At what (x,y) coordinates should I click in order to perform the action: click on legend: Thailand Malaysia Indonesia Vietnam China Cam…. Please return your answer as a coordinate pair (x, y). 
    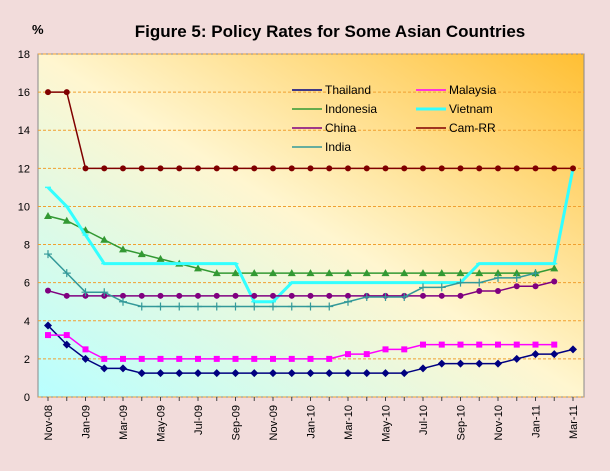
    Looking at the image, I should click on (394, 118).